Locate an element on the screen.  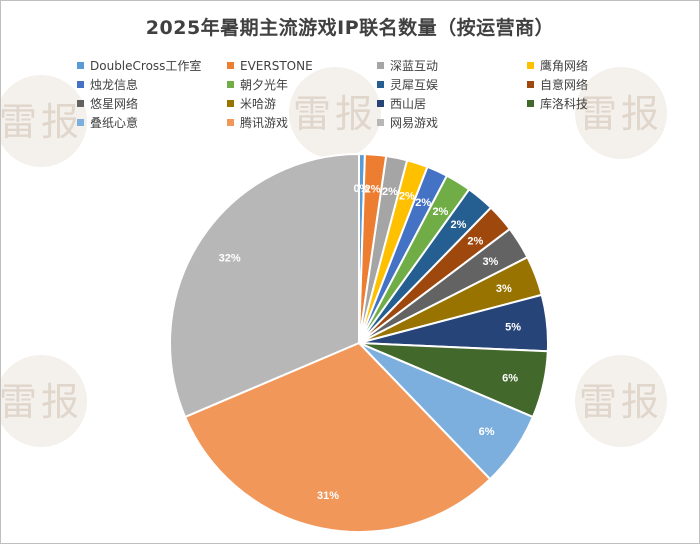
legend-label: 叠纸心意 is located at coordinates (114, 123).